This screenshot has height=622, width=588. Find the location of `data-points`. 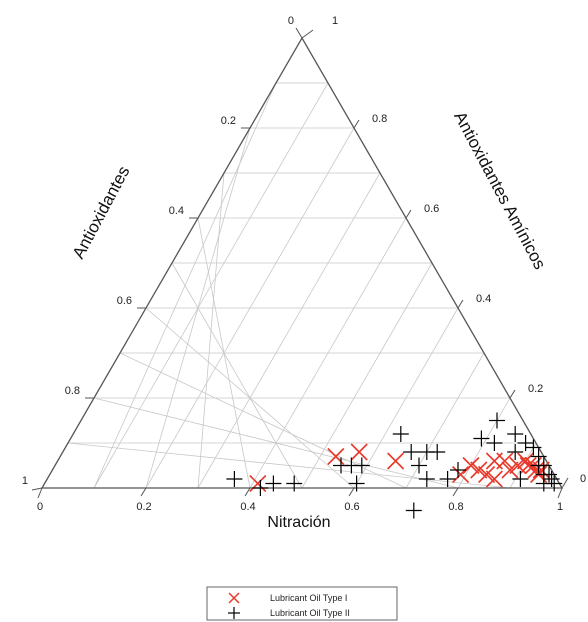

data-points is located at coordinates (394, 465).